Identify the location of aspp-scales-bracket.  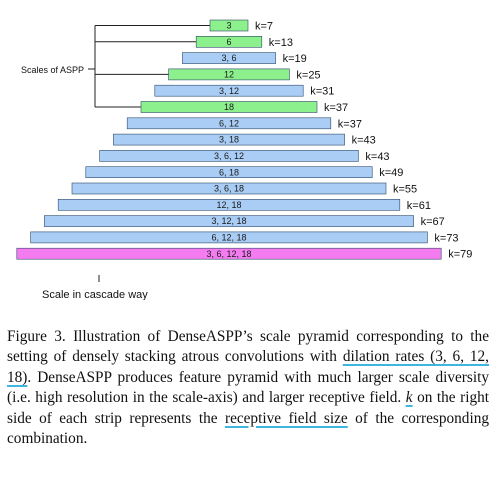
(149, 66).